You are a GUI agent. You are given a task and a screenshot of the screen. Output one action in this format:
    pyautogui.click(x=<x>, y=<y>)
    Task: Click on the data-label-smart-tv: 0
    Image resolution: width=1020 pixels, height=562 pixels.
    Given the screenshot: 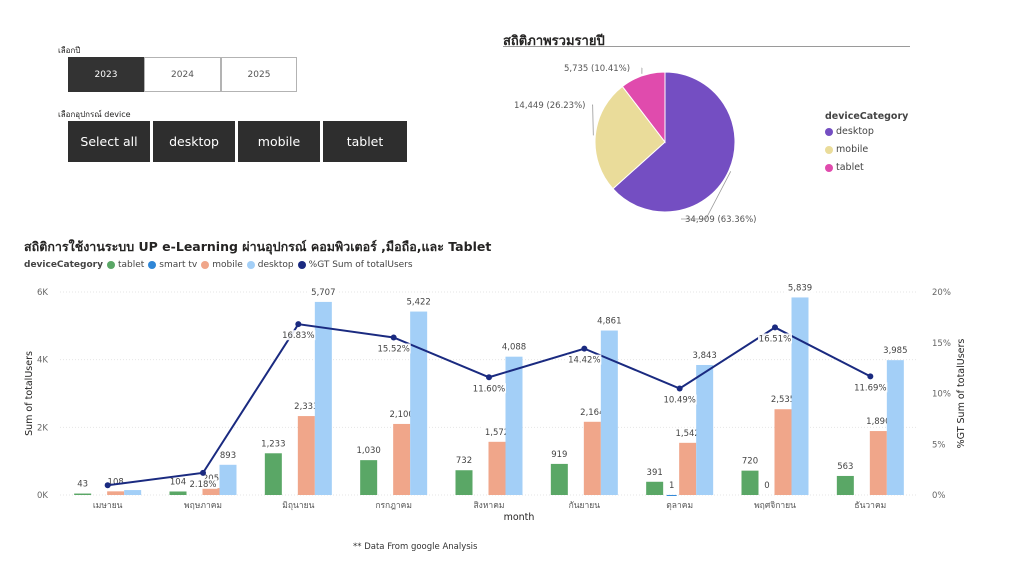 What is the action you would take?
    pyautogui.click(x=766, y=486)
    